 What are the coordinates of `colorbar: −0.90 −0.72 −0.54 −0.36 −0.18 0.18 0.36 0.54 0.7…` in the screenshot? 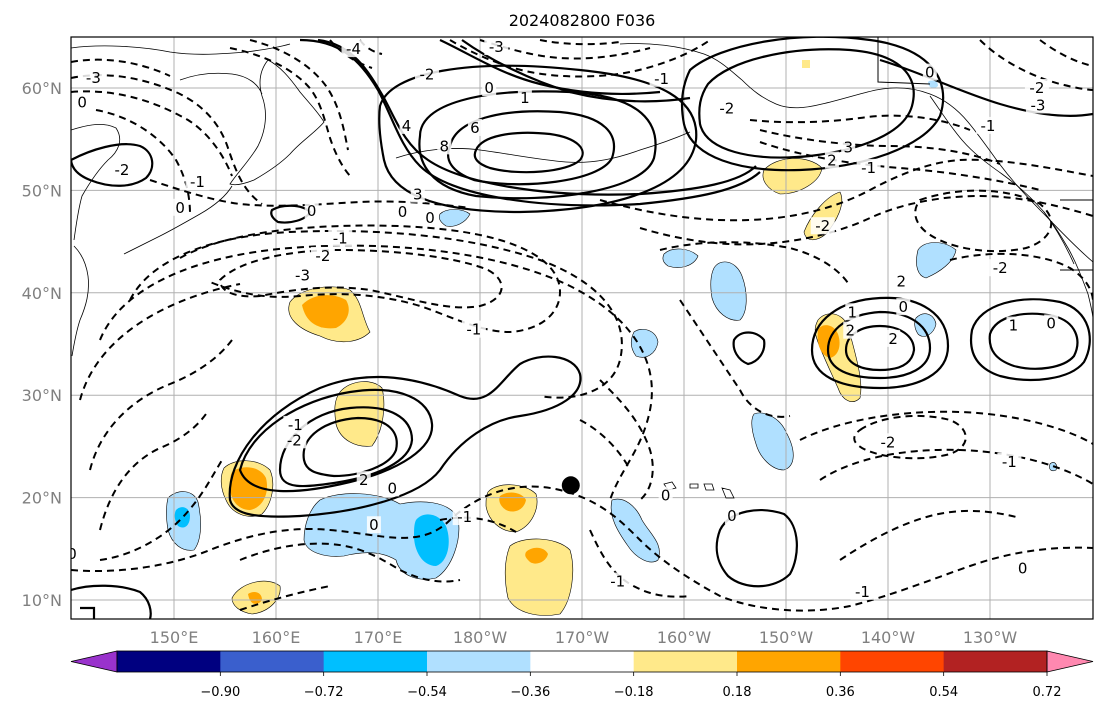 It's located at (582, 675).